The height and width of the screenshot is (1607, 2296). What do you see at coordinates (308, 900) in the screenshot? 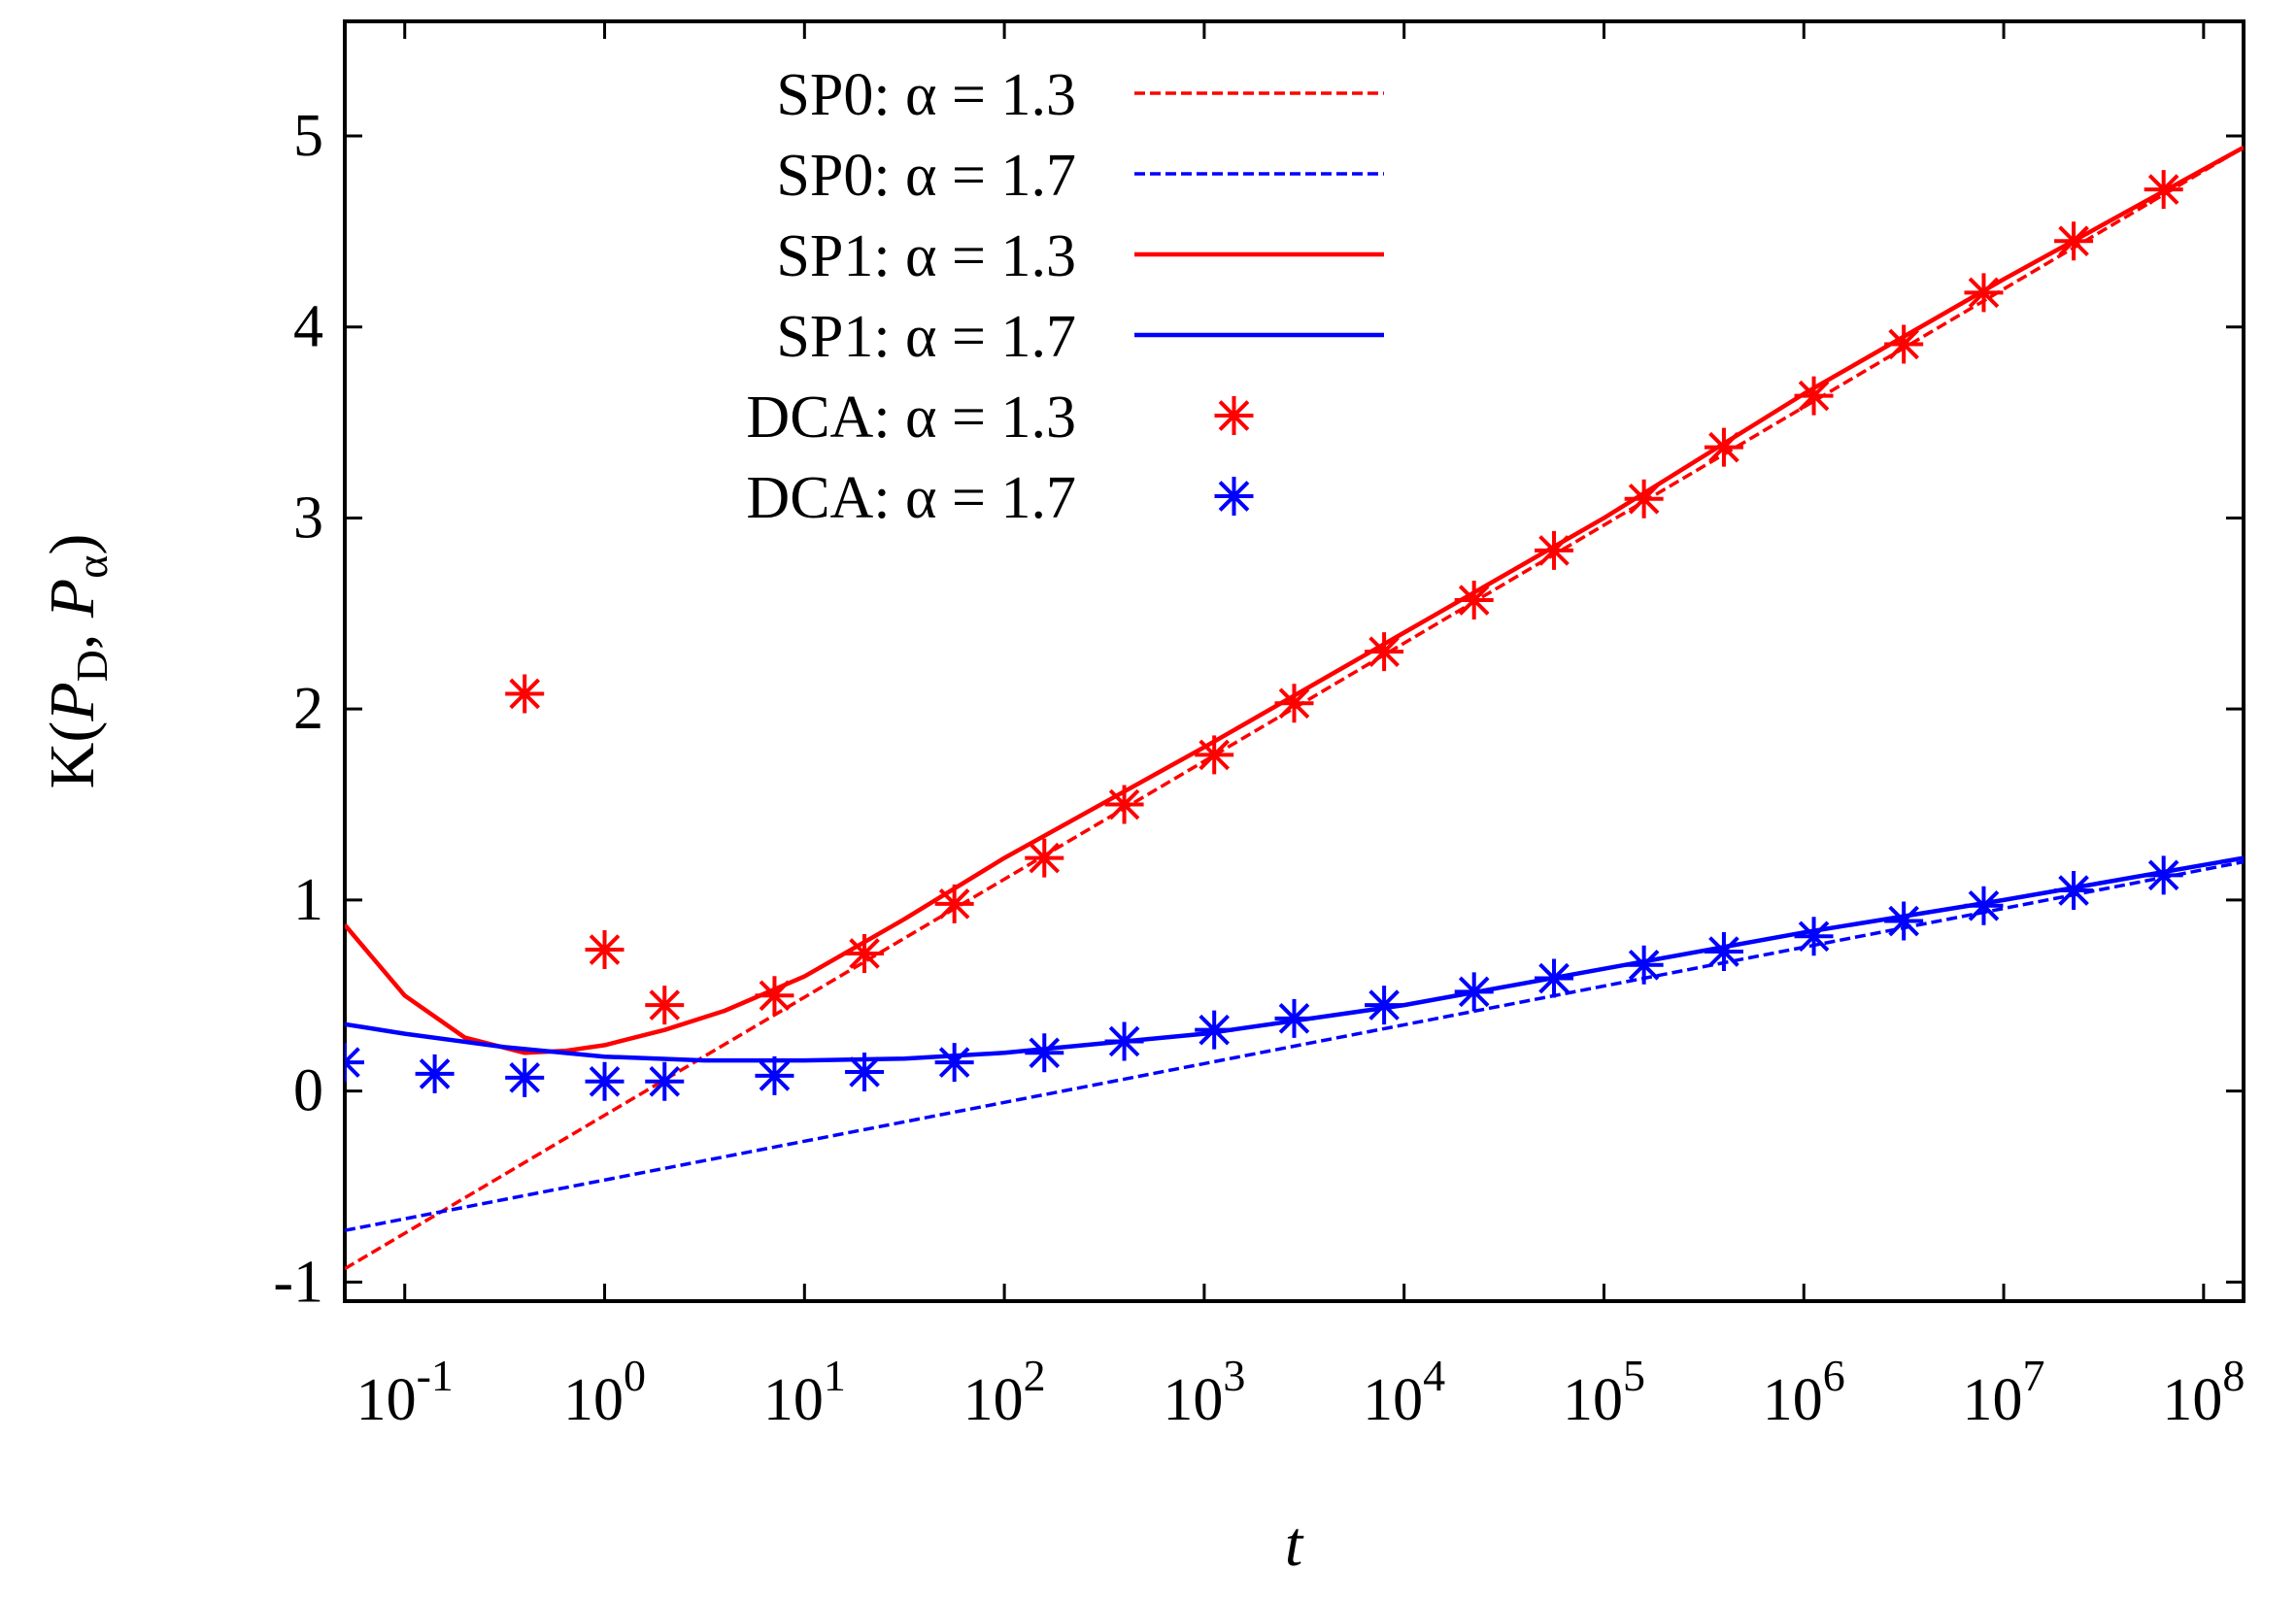
I see `y-tick-label: 1` at bounding box center [308, 900].